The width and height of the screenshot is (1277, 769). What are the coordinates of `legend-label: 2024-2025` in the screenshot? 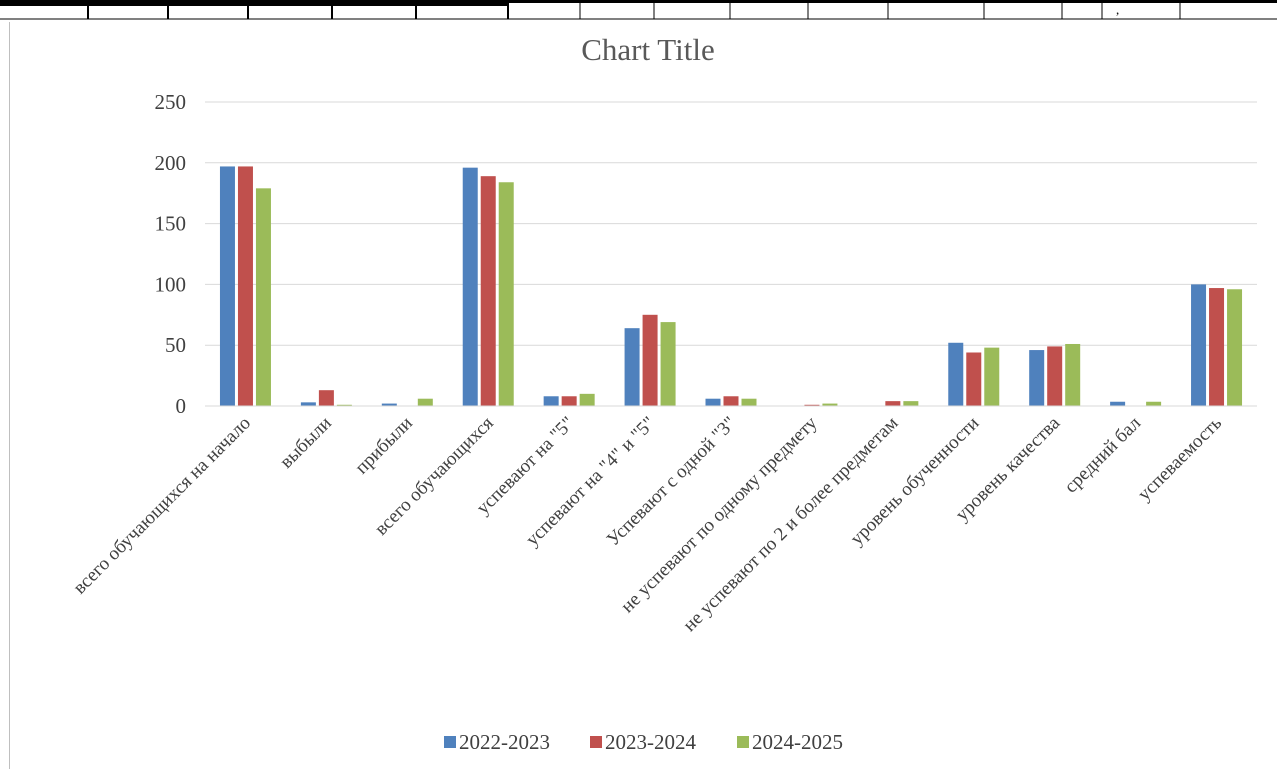 It's located at (797, 742).